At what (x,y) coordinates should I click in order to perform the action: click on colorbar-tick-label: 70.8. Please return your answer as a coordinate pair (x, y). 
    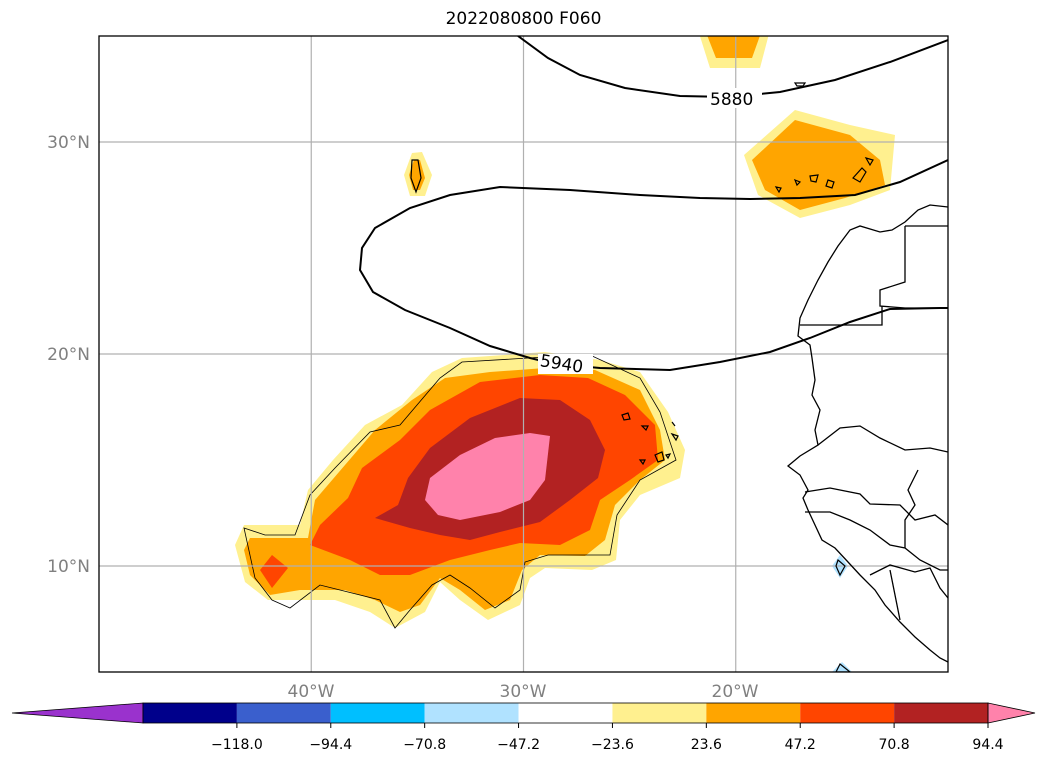
    Looking at the image, I should click on (894, 745).